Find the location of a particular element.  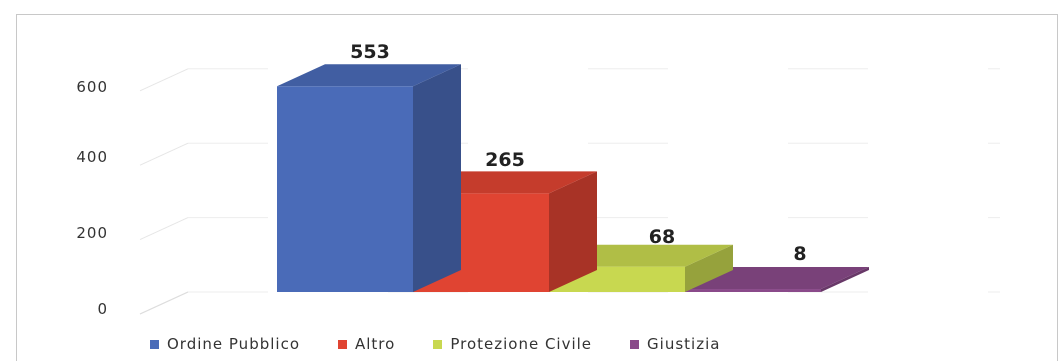

data-label: 68 is located at coordinates (662, 237).